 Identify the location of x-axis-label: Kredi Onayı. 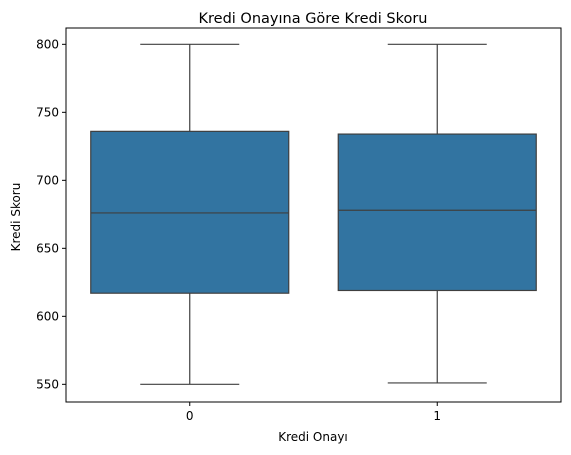
(313, 437).